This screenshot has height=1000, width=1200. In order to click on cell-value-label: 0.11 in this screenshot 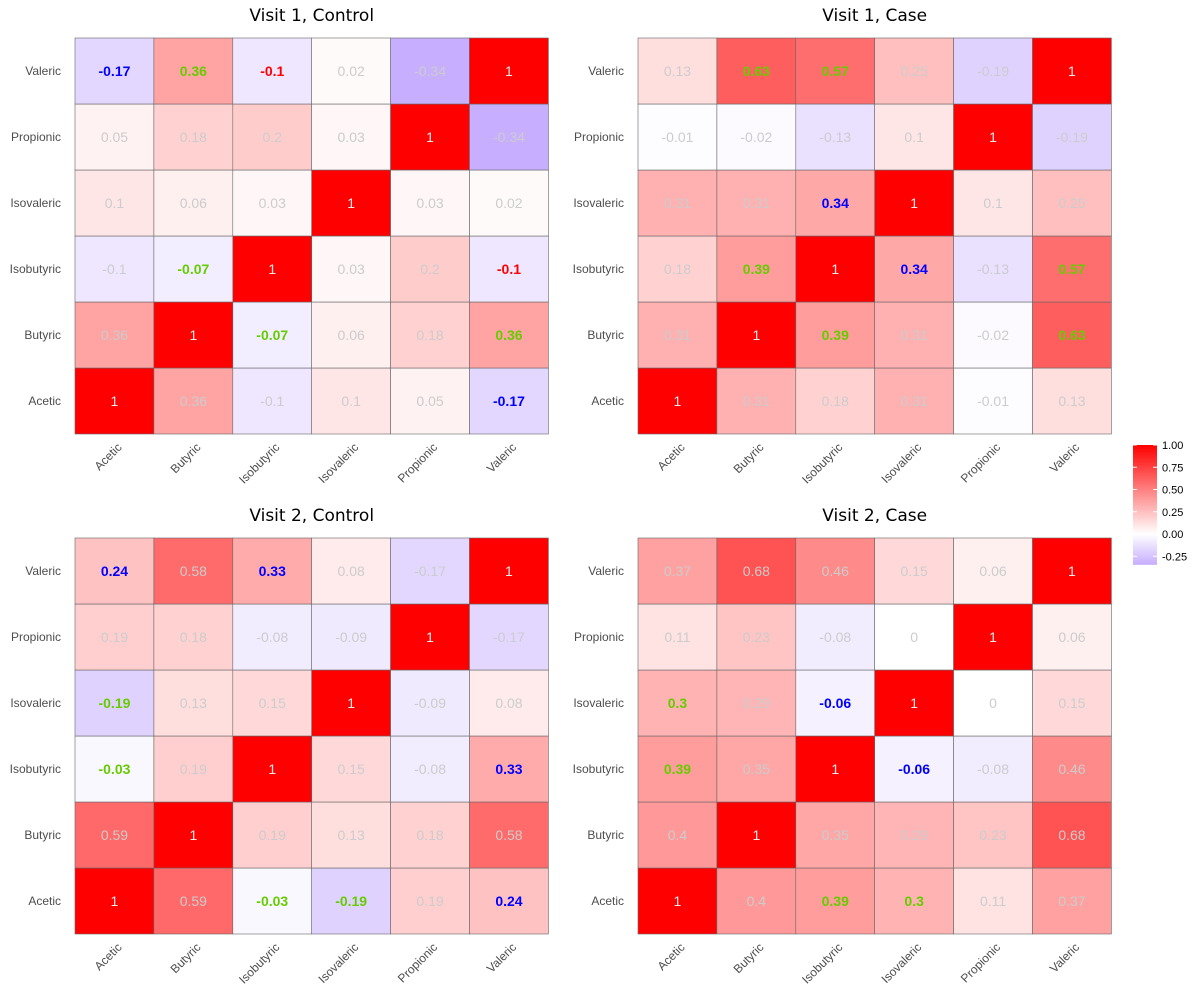, I will do `click(677, 637)`.